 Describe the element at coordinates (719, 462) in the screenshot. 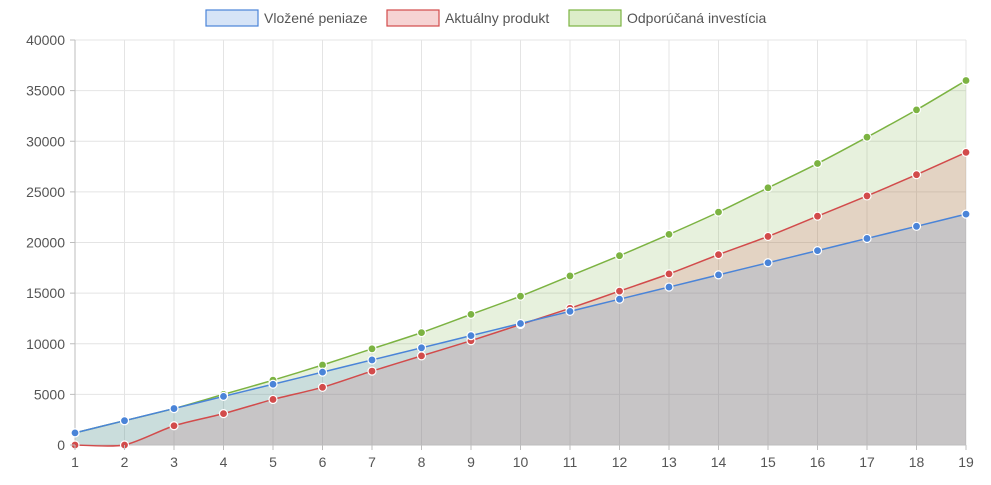

I see `x-tick-label: 14` at that location.